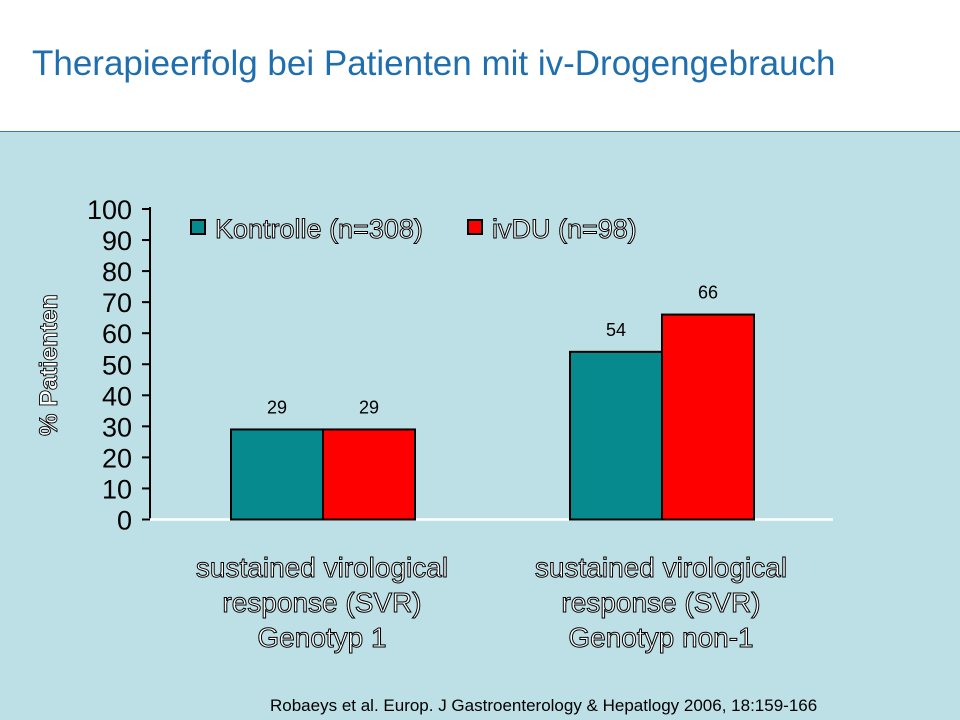 This screenshot has width=960, height=720. Describe the element at coordinates (319, 229) in the screenshot. I see `legend-label: Kontrolle (n=308)` at that location.